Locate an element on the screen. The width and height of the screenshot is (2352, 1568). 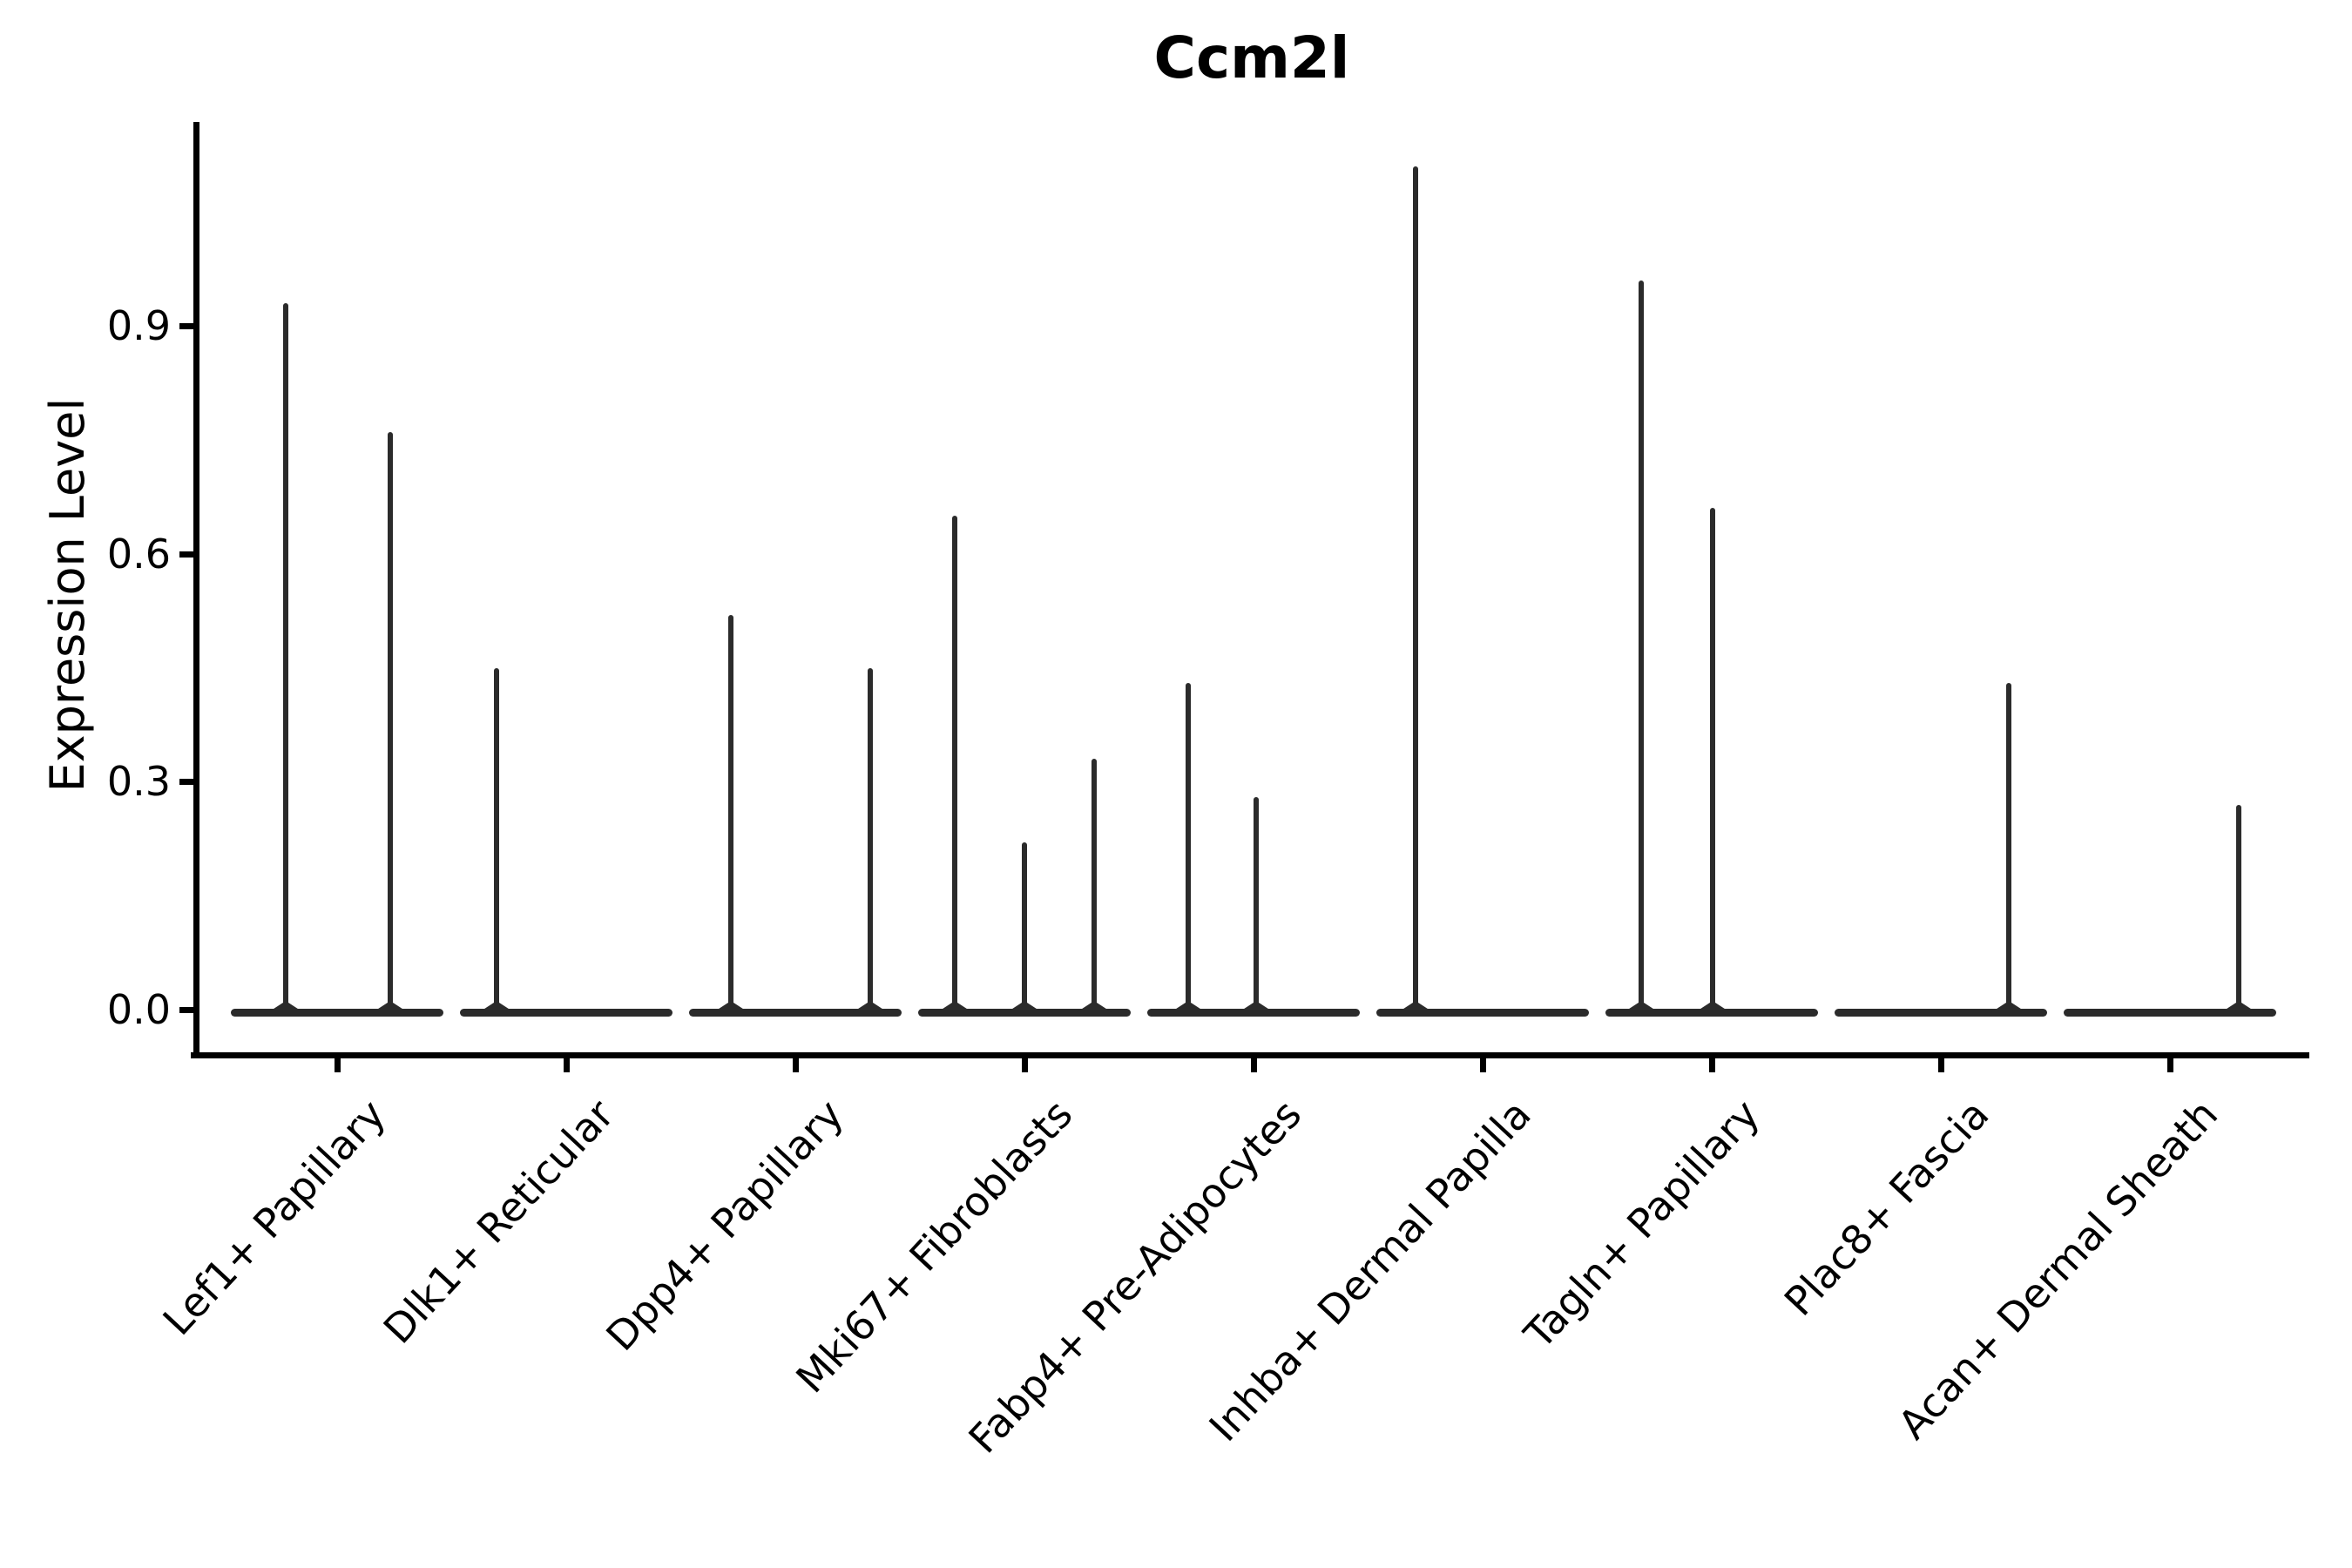
x-tick-label: Lef1+ Papillary is located at coordinates (274, 1217).